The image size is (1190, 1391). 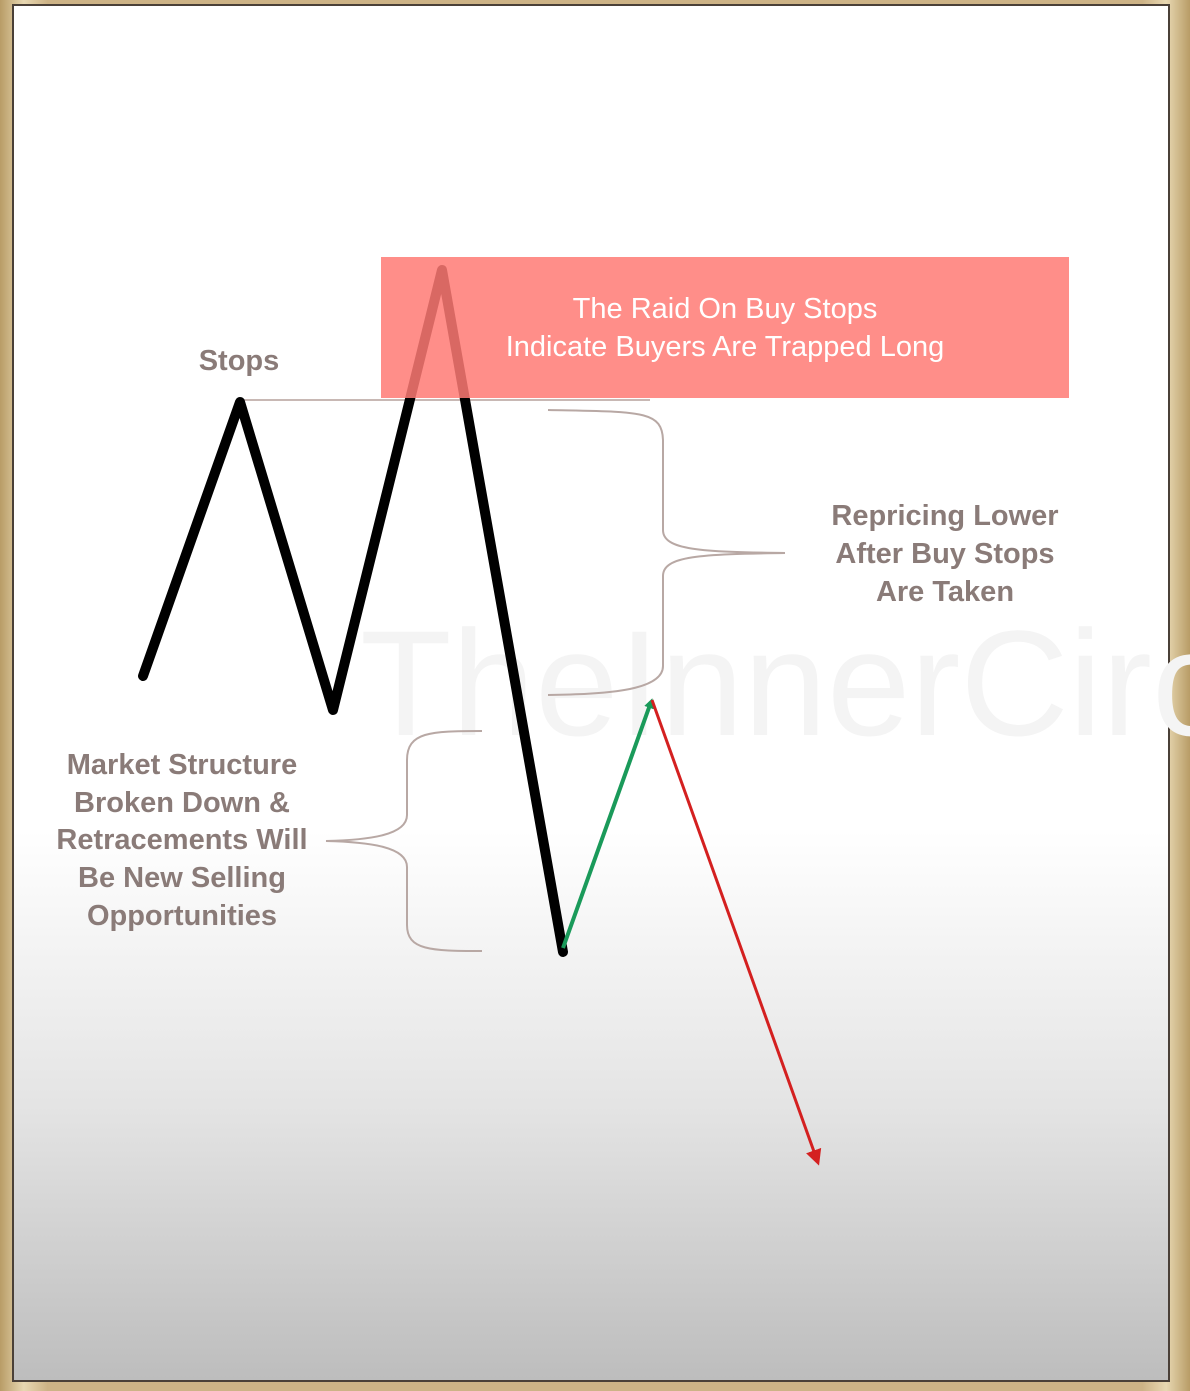 What do you see at coordinates (944, 554) in the screenshot?
I see `repricing-label-line-2: After Buy Stops` at bounding box center [944, 554].